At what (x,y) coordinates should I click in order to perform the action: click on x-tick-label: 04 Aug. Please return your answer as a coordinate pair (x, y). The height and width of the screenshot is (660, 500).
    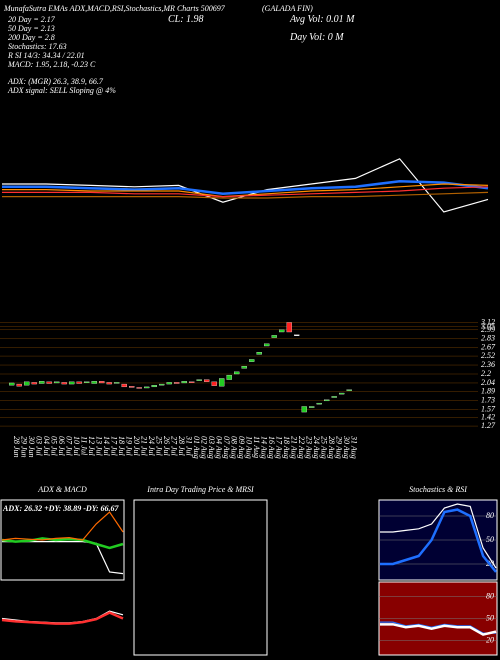
    Looking at the image, I should click on (218, 447).